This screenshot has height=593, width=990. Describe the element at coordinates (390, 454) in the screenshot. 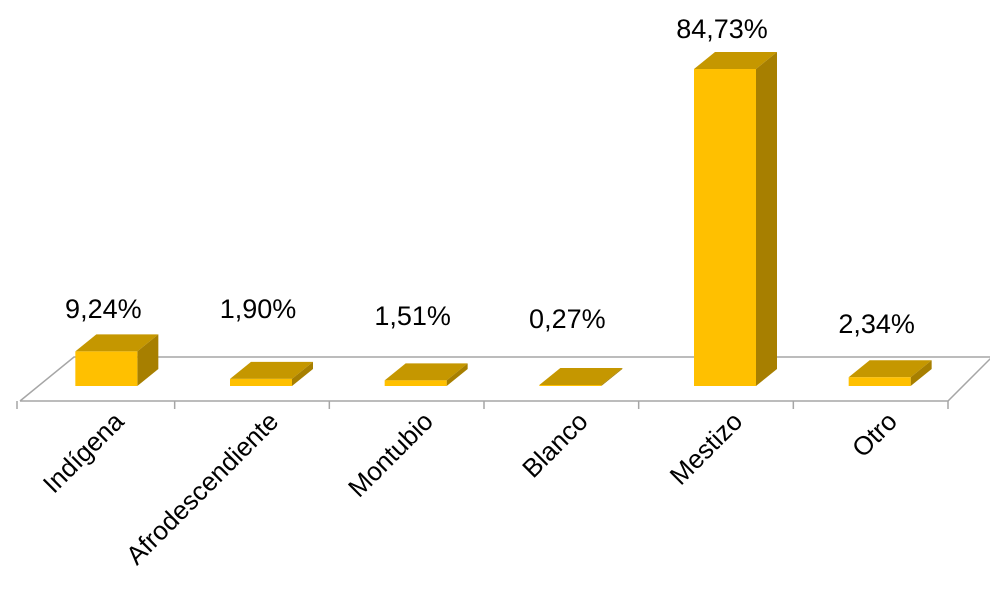

I see `category-label: Montubio` at that location.